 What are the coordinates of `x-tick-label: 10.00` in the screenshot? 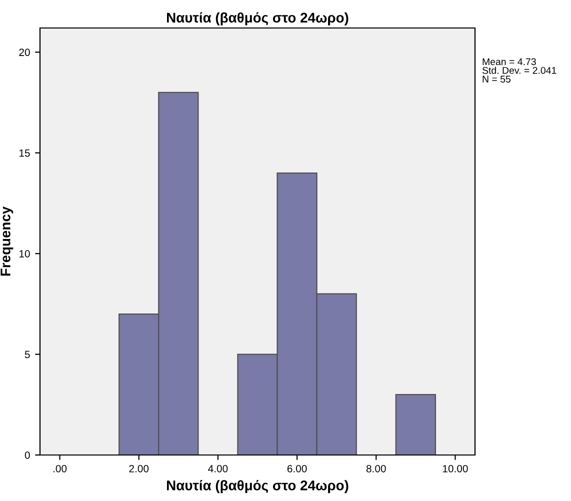 It's located at (455, 468).